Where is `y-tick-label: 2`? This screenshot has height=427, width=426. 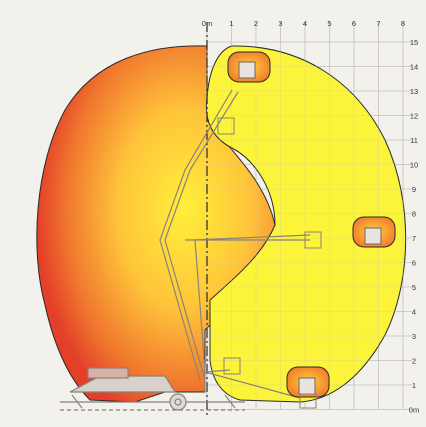 y-tick-label: 2 is located at coordinates (414, 361).